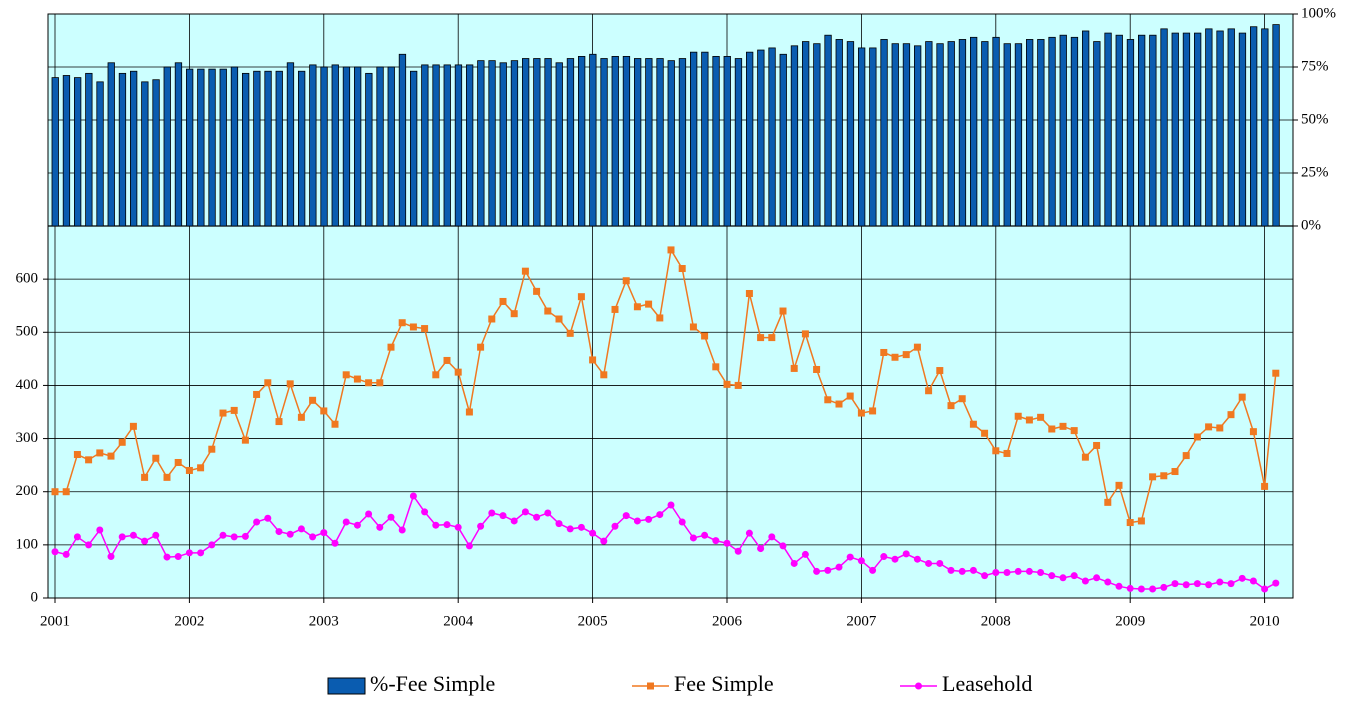 The image size is (1357, 702). Describe the element at coordinates (727, 621) in the screenshot. I see `x-tick-label: 2006` at that location.